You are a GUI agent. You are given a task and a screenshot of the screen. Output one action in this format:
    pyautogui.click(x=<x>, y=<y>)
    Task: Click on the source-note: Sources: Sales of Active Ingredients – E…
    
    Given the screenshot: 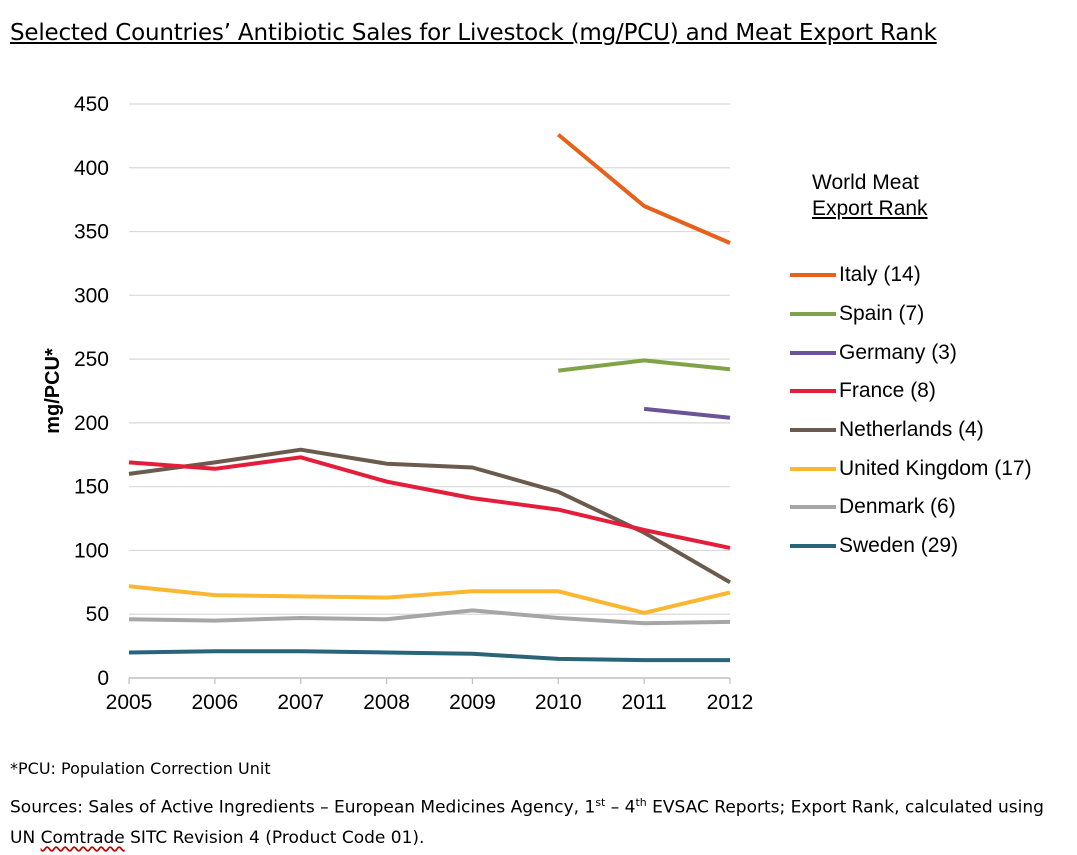 What is the action you would take?
    pyautogui.click(x=540, y=820)
    